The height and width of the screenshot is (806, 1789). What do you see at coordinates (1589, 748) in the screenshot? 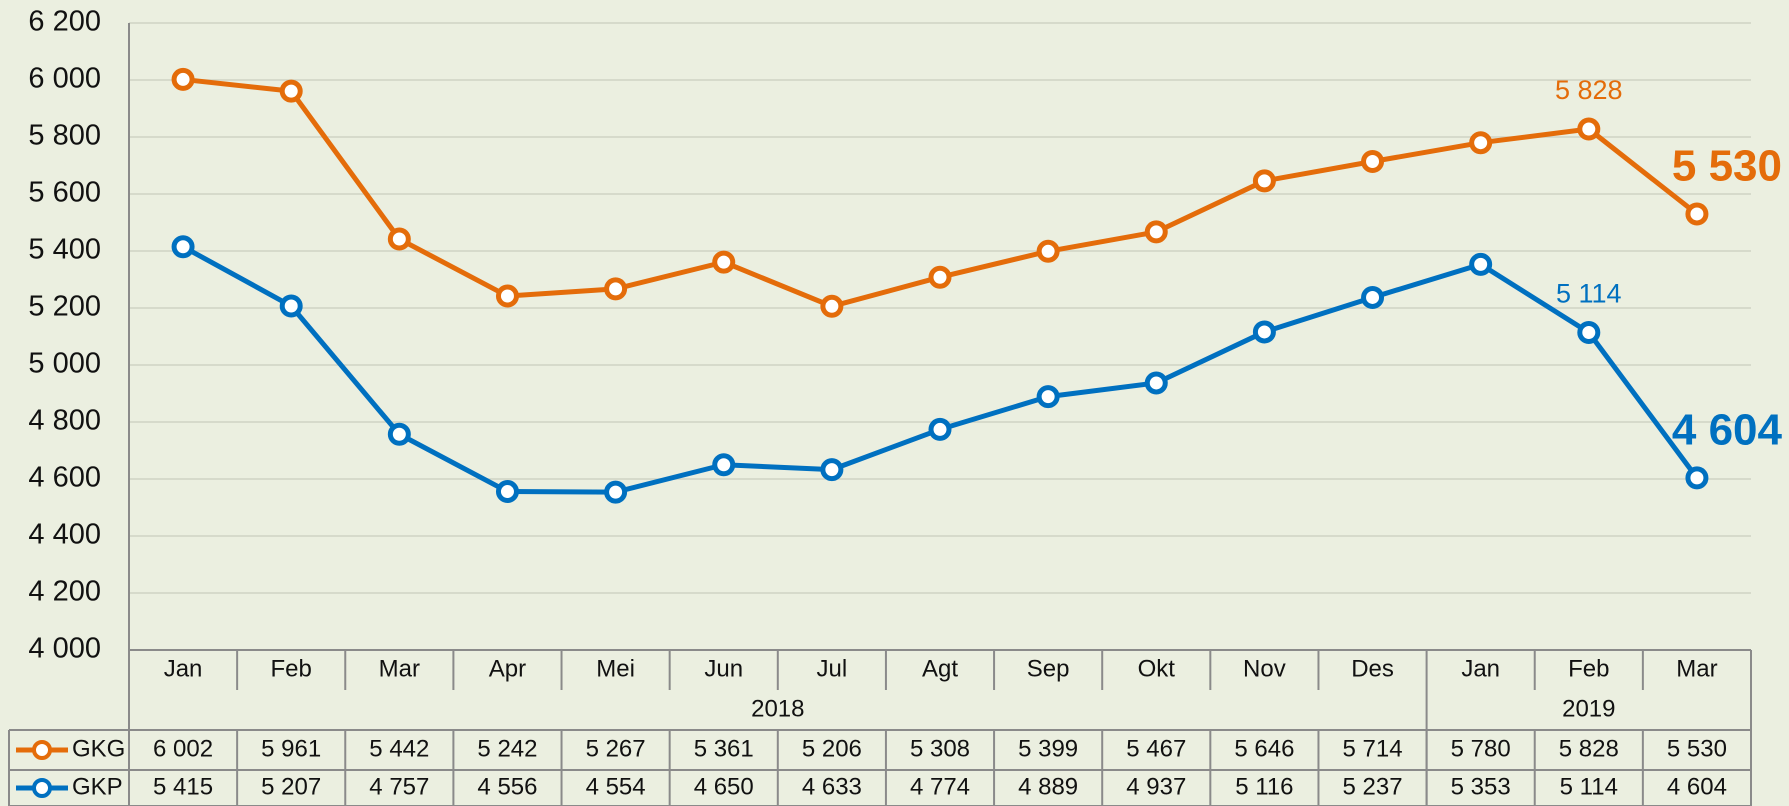
I see `table-value: 5 828` at bounding box center [1589, 748].